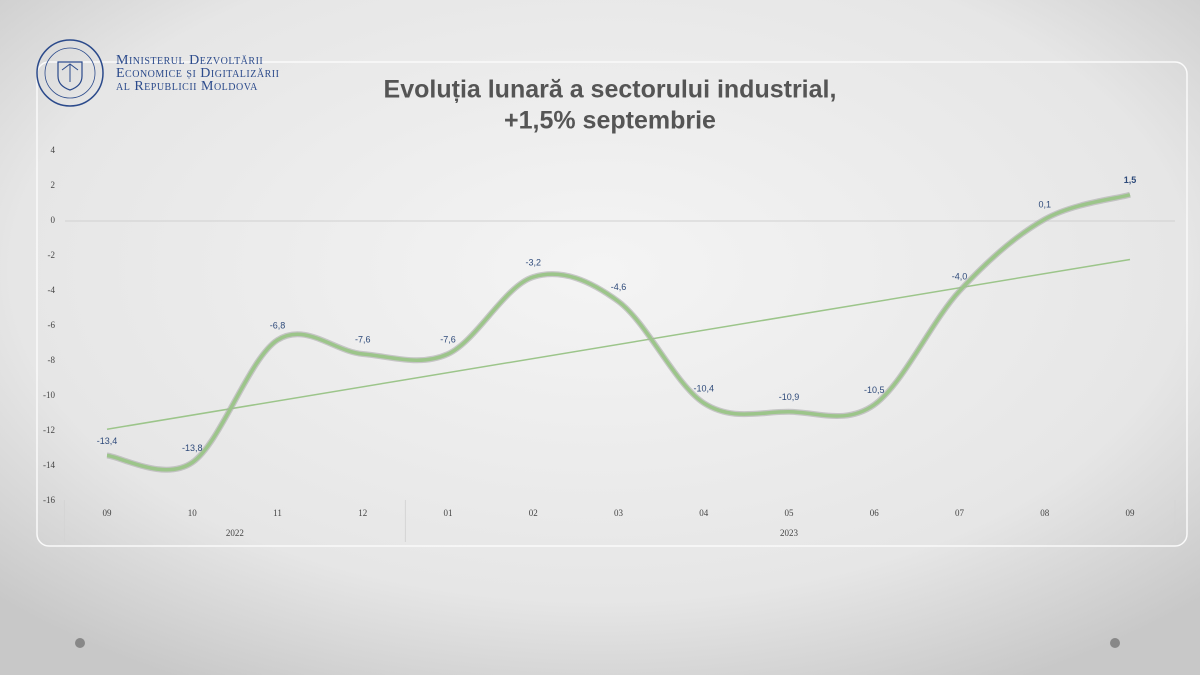 The height and width of the screenshot is (675, 1200). What do you see at coordinates (1130, 180) in the screenshot?
I see `data-label: 1,5` at bounding box center [1130, 180].